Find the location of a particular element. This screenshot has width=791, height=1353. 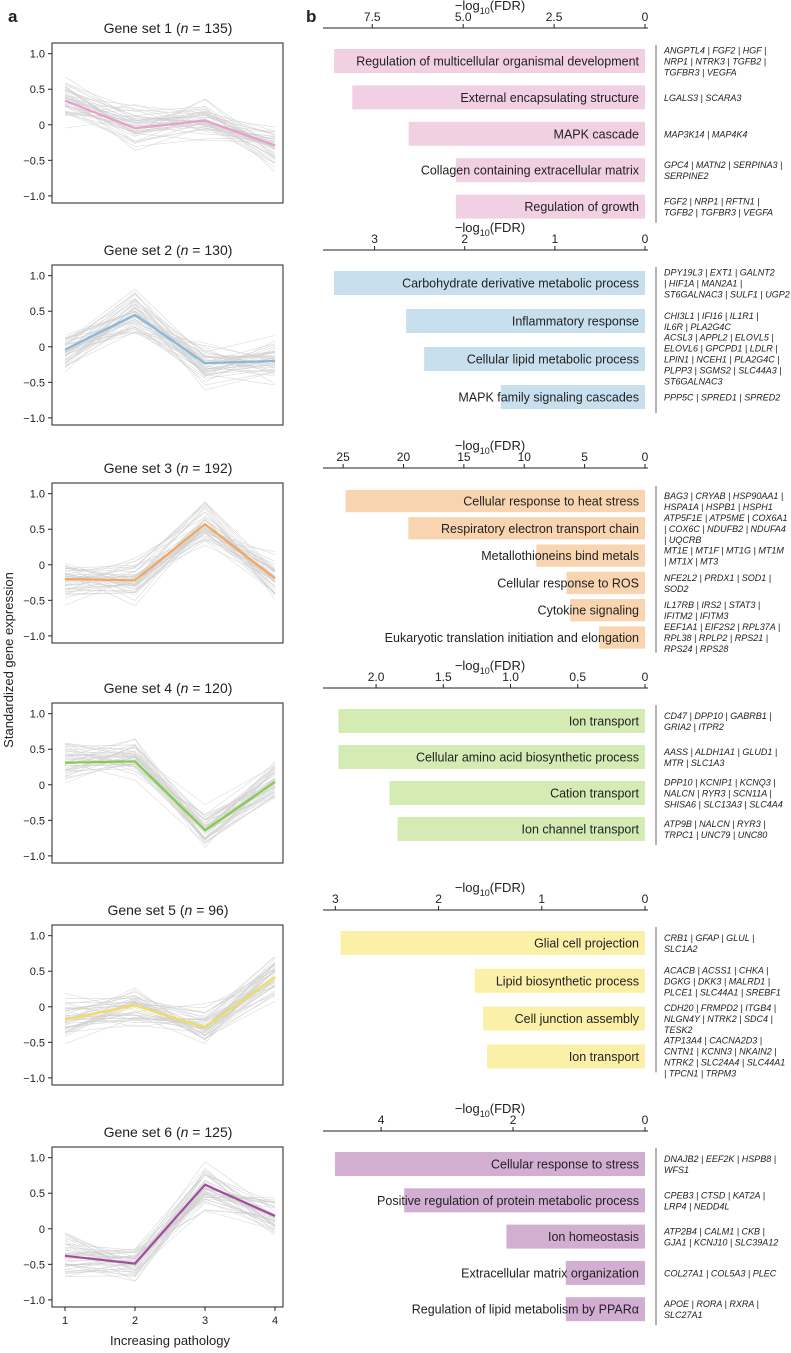

bar-term-label: Respiratory electron transport chain is located at coordinates (540, 529).